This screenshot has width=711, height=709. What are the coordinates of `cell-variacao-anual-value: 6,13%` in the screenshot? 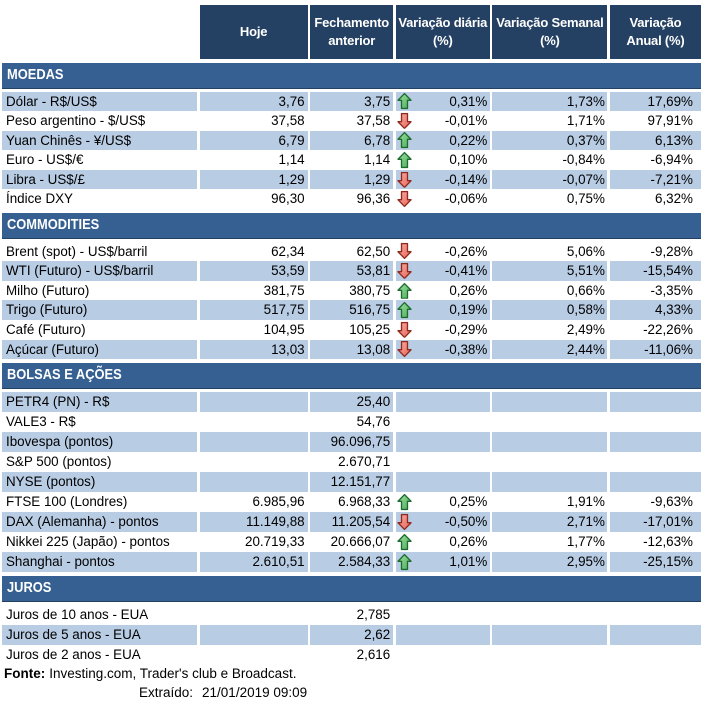 It's located at (674, 140).